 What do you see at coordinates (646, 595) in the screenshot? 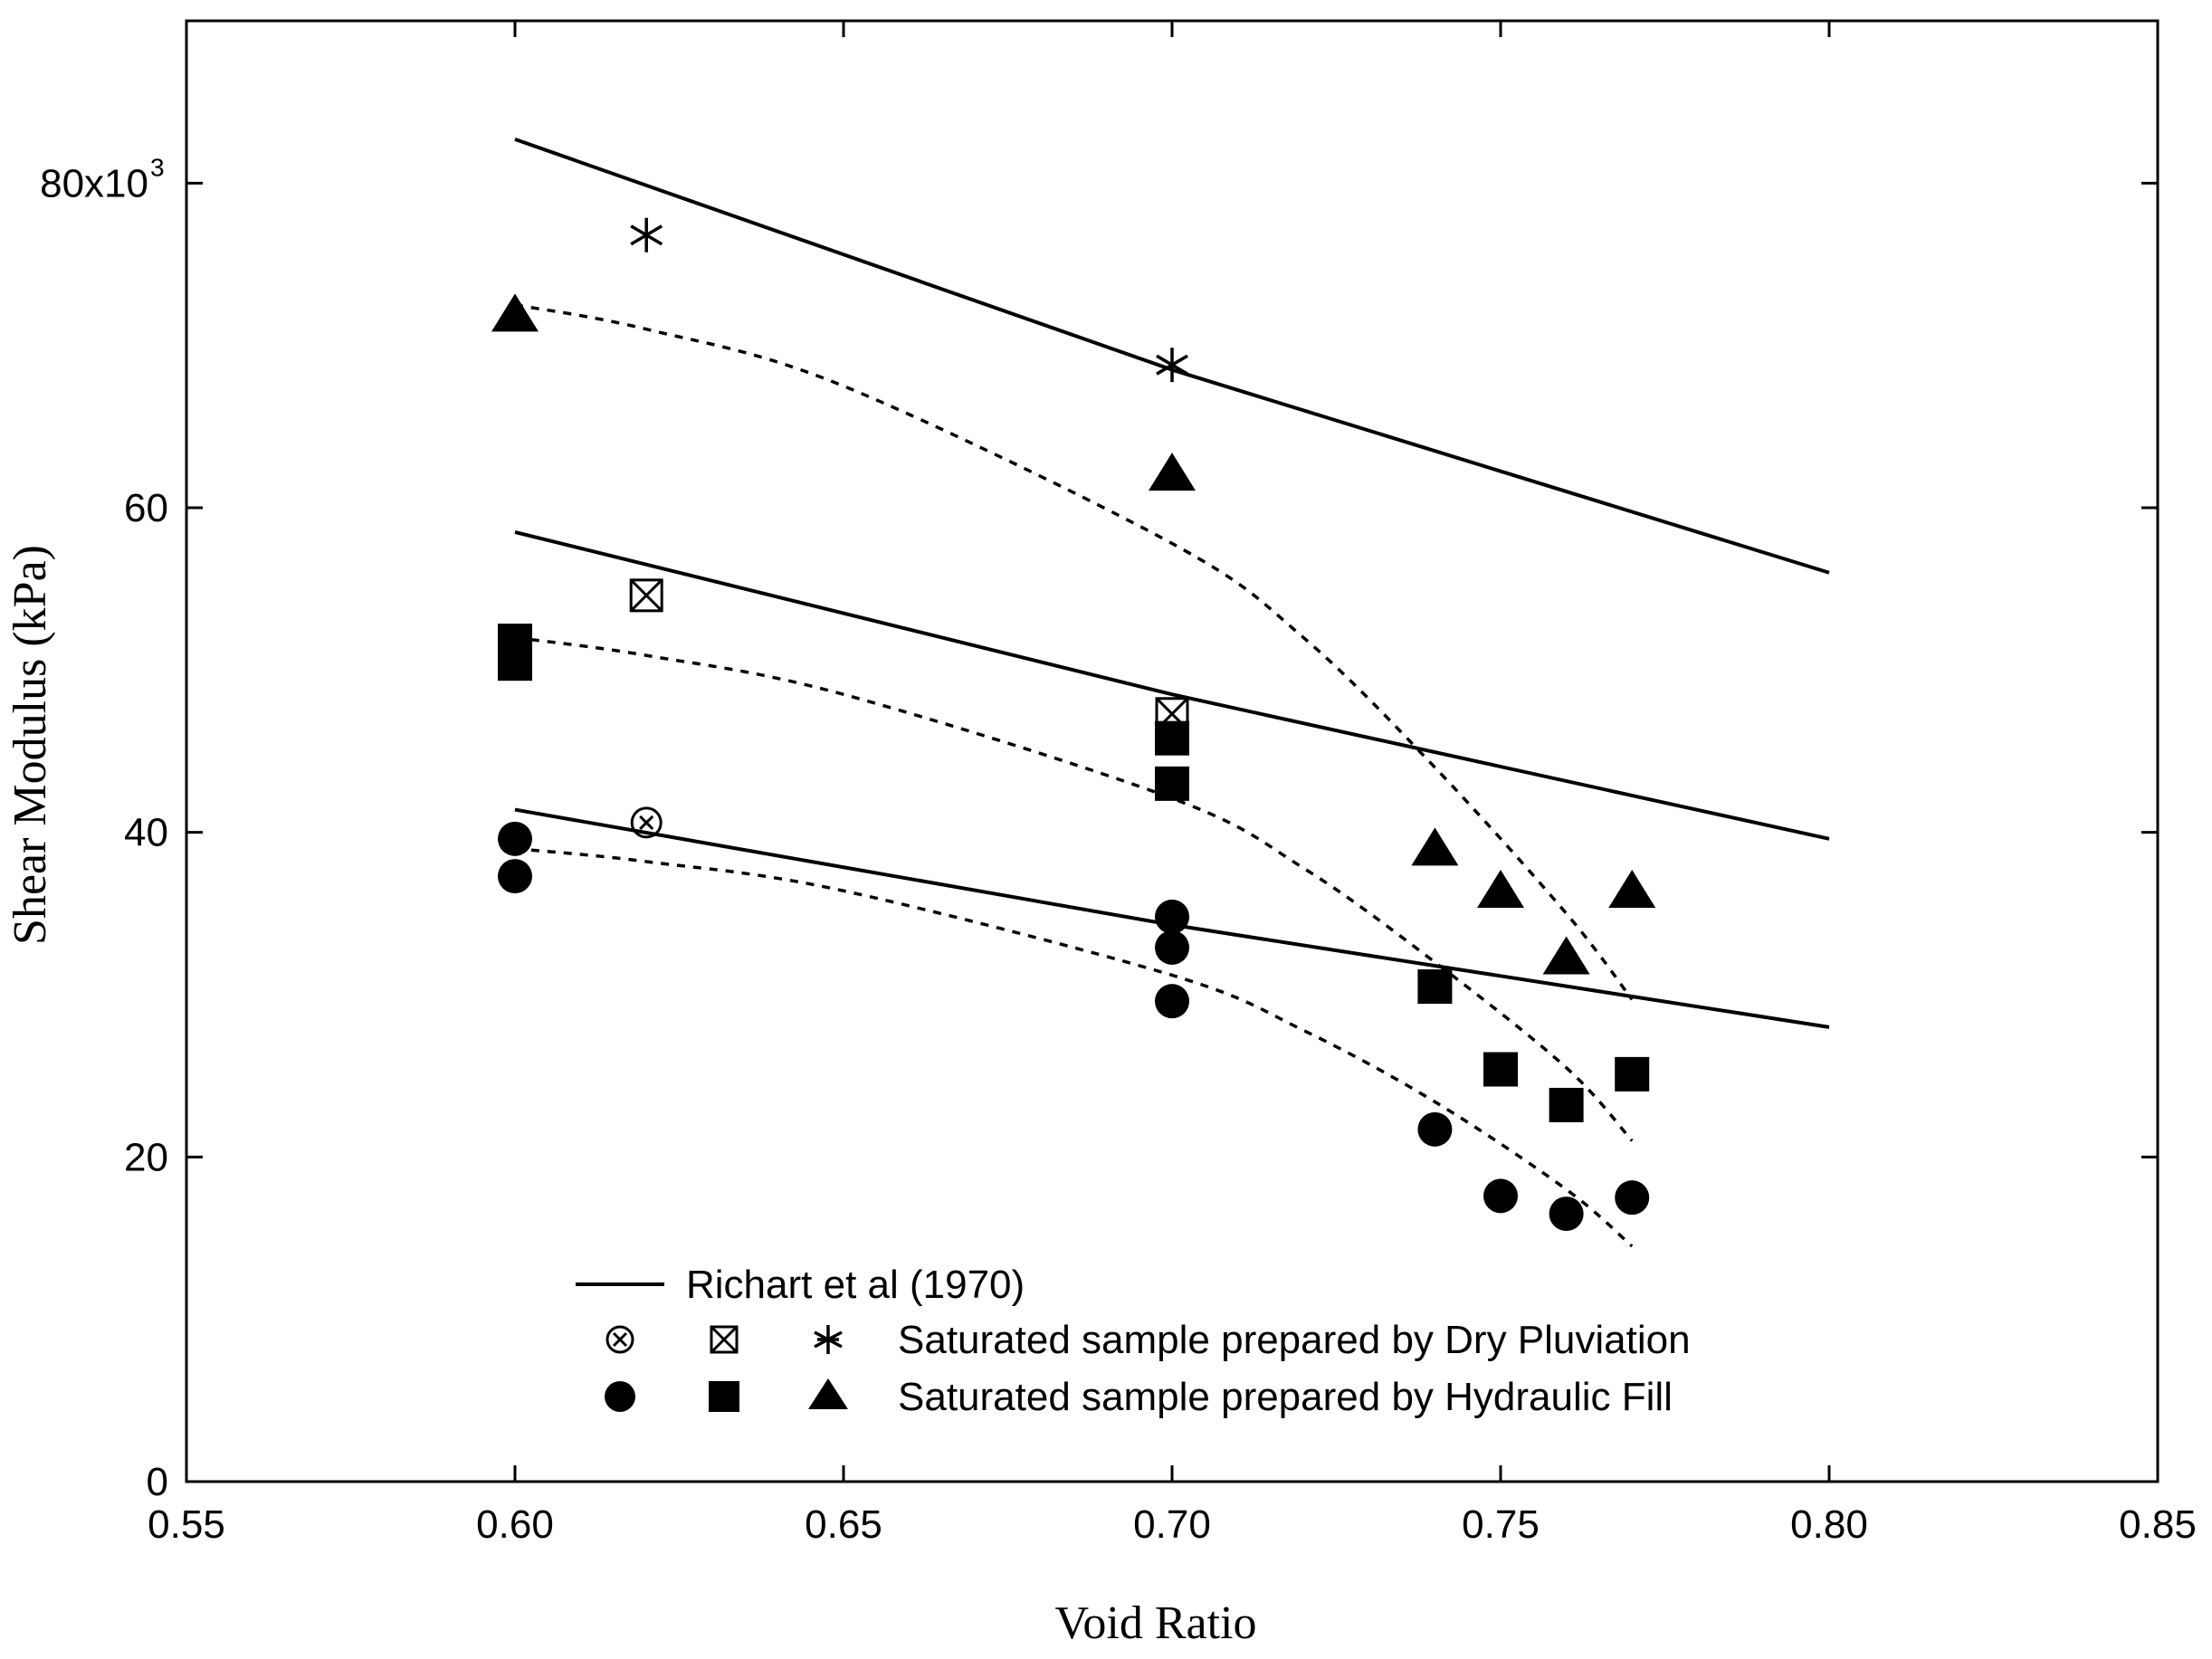
I see `dry-square-point` at bounding box center [646, 595].